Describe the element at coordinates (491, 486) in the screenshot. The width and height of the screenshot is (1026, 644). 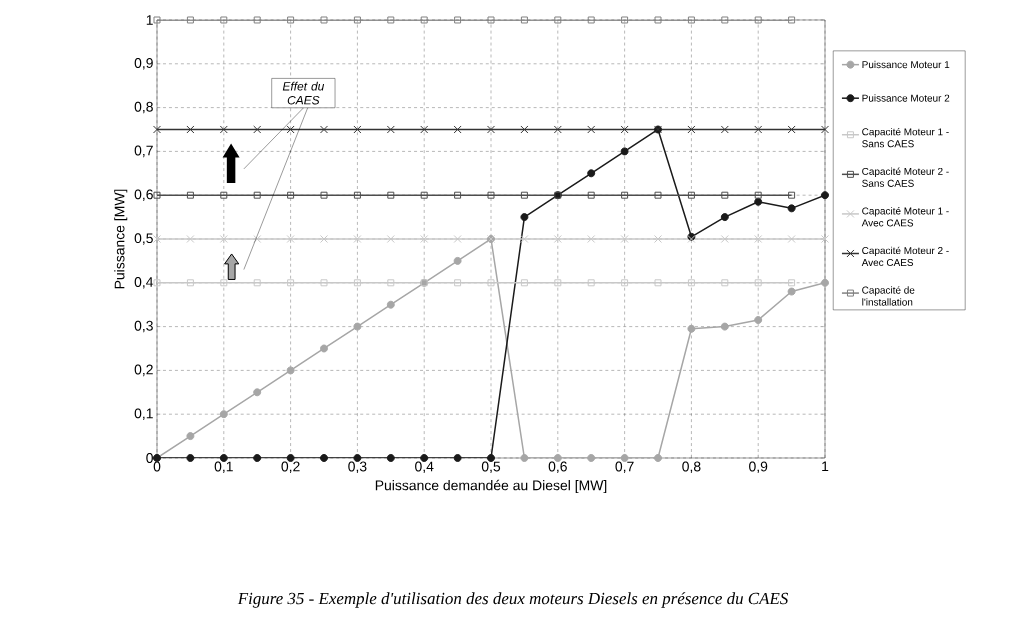
I see `x-axis-title: Puissance demandée au Diesel [MW]` at that location.